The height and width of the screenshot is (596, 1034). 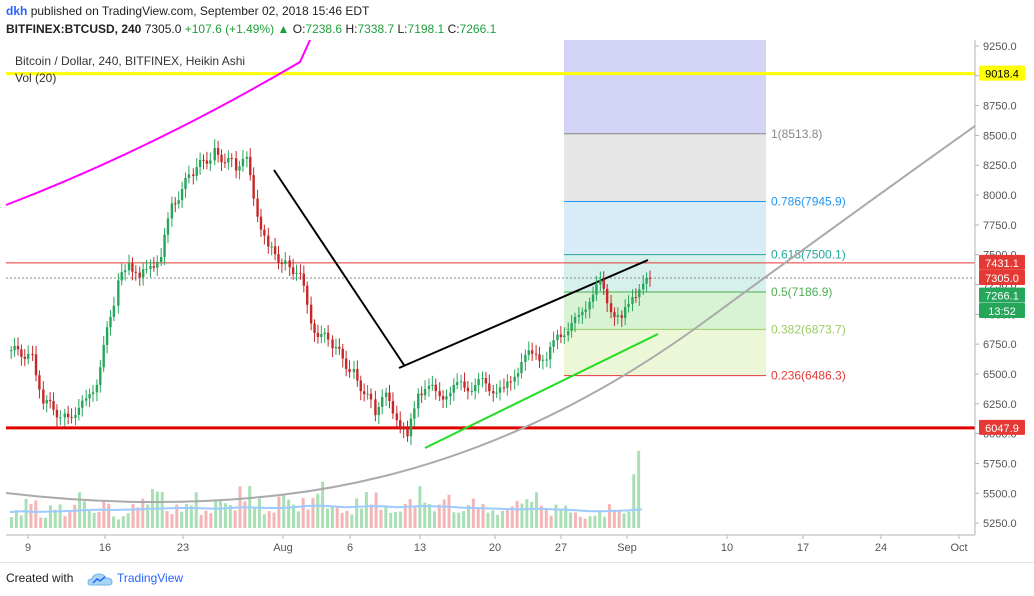 I want to click on price-tag-3: 7266.1, so click(x=1002, y=295).